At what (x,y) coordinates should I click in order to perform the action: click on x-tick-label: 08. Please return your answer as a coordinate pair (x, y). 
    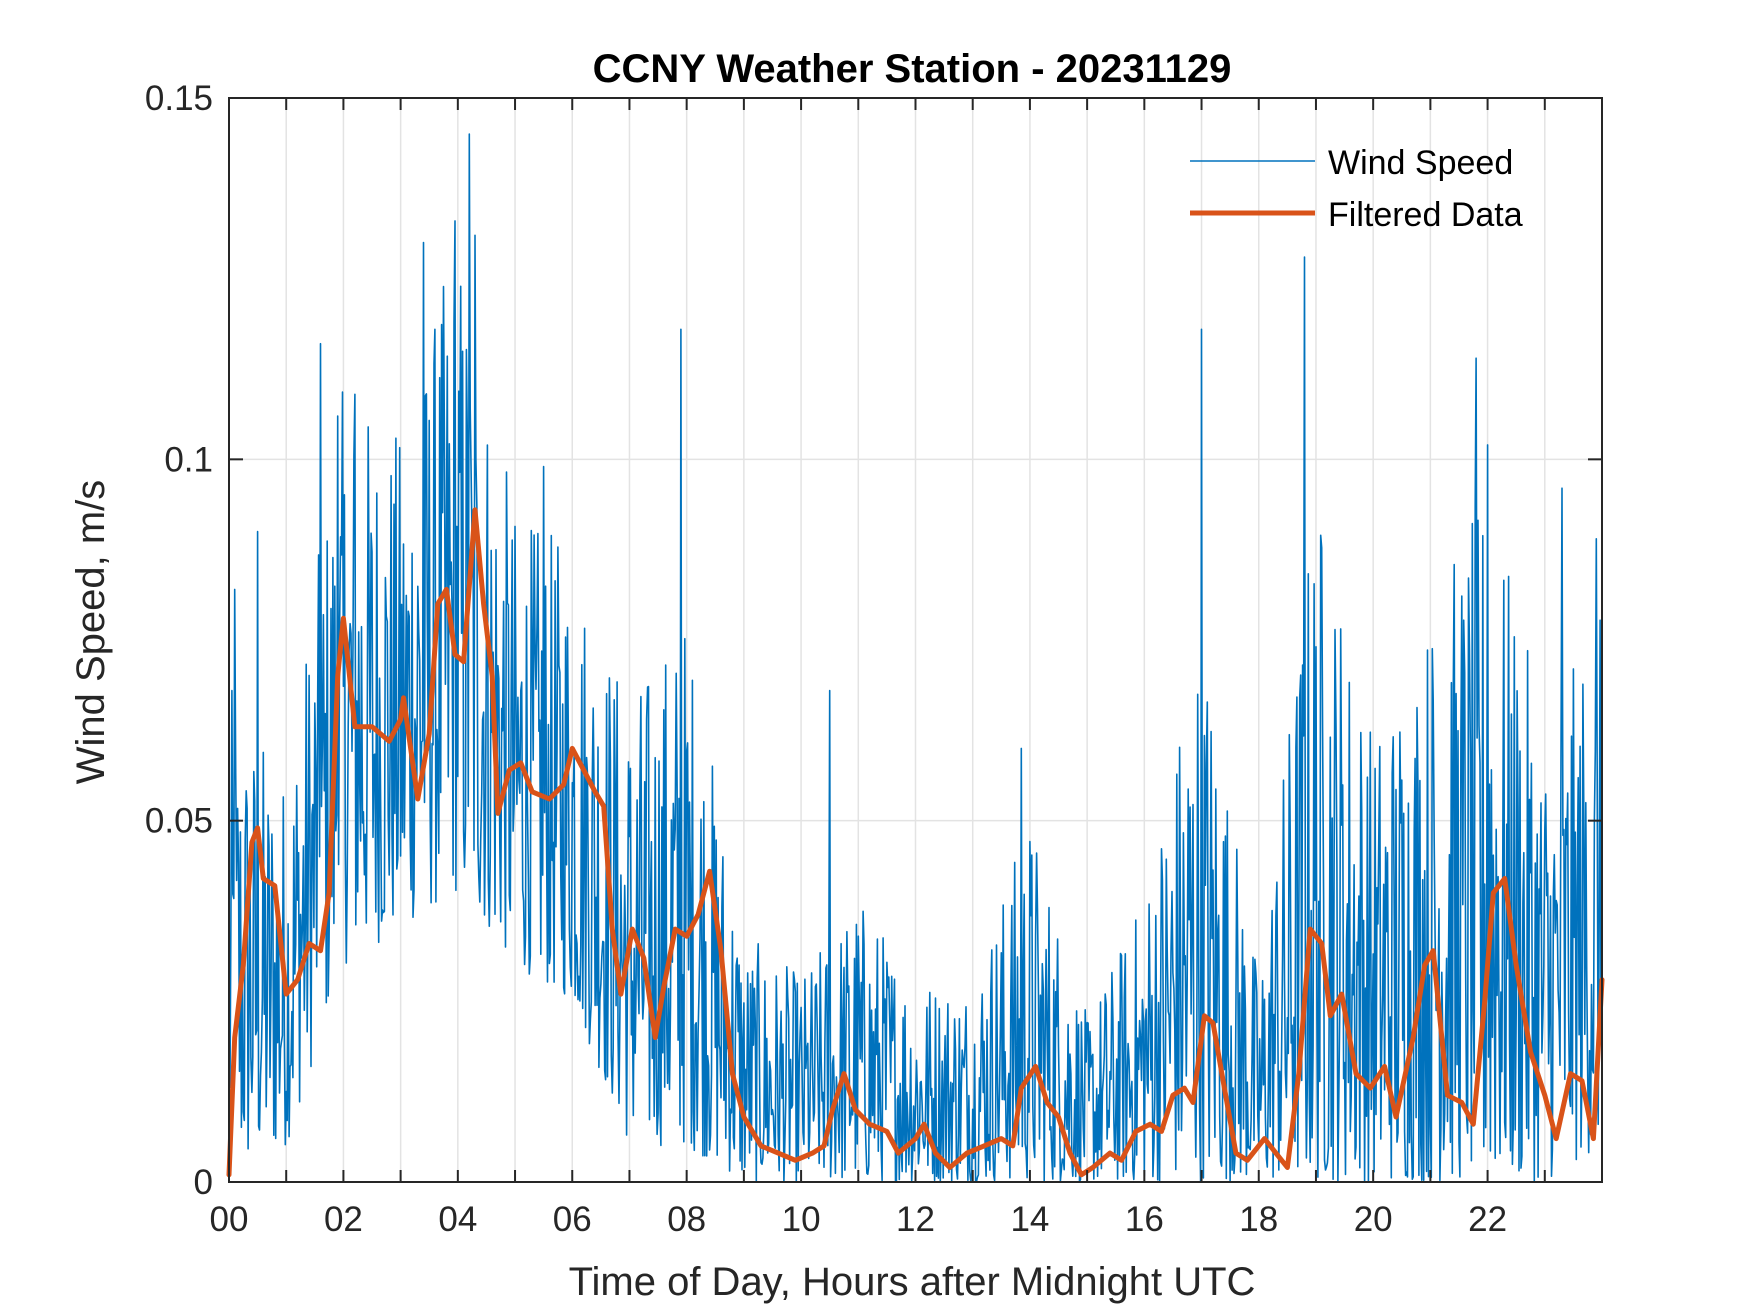
    Looking at the image, I should click on (686, 1219).